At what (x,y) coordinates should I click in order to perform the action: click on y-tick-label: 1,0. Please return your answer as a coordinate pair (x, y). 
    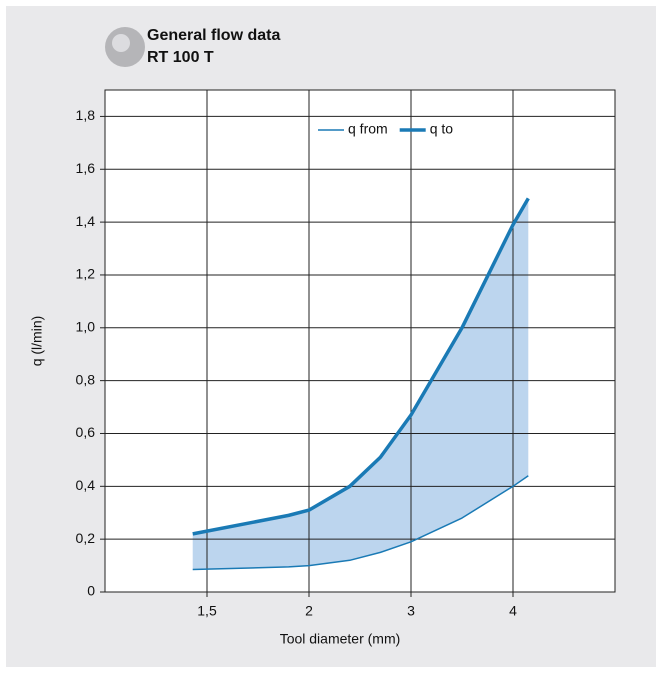
    Looking at the image, I should click on (86, 326).